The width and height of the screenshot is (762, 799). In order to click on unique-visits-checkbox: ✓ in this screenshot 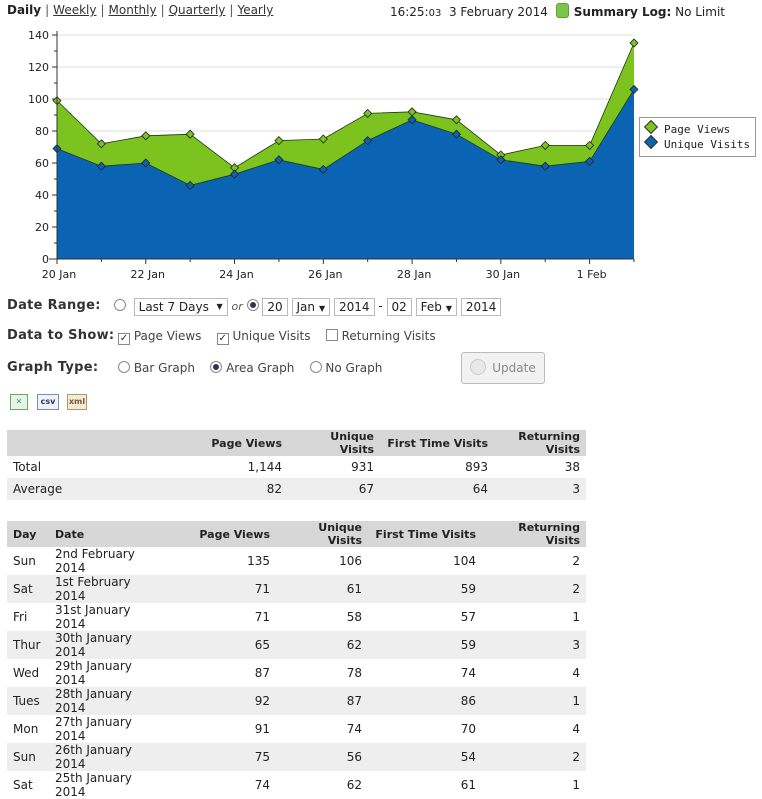, I will do `click(222, 339)`.